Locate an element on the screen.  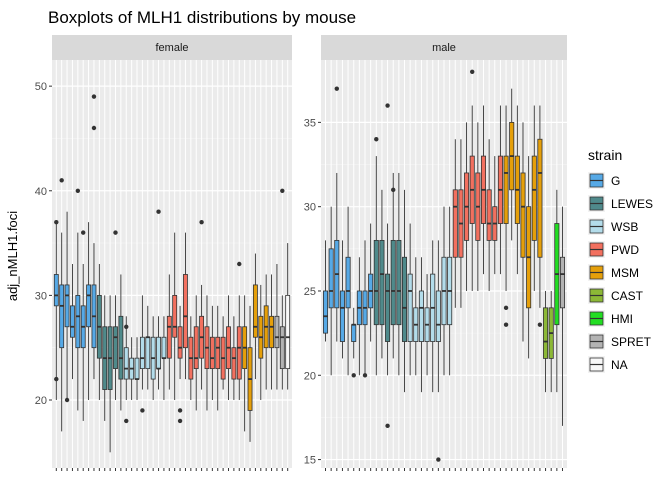
legend-label: WSB is located at coordinates (624, 227).